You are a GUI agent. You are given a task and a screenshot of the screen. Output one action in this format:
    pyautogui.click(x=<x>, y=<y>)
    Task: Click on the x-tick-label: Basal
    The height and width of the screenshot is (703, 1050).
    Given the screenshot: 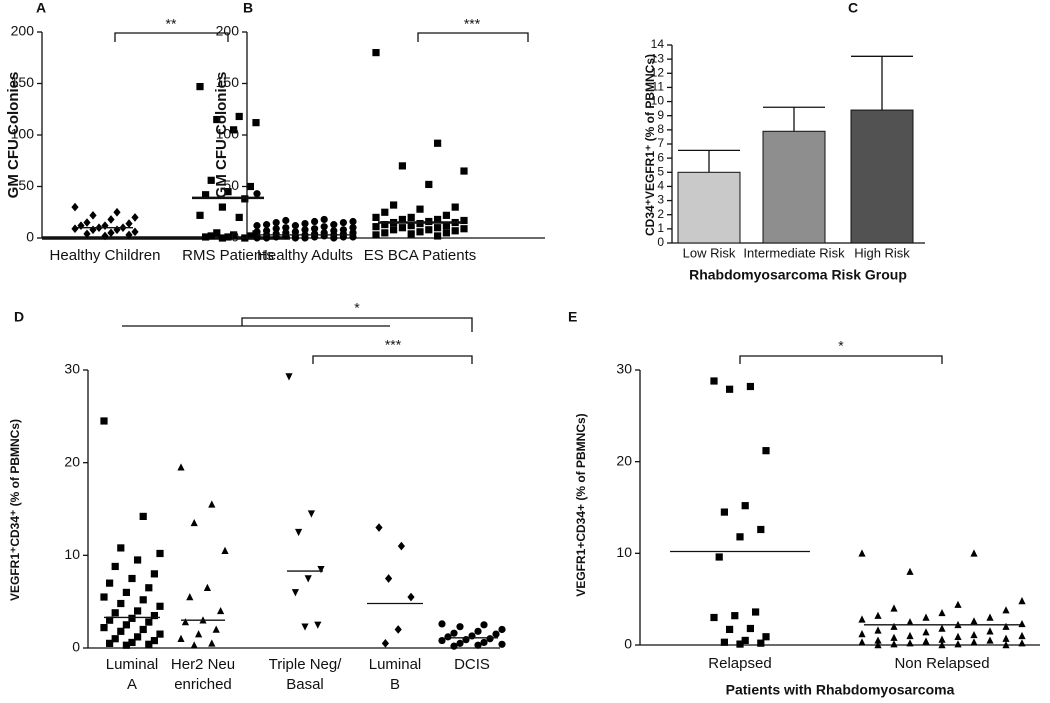 What is the action you would take?
    pyautogui.click(x=305, y=684)
    